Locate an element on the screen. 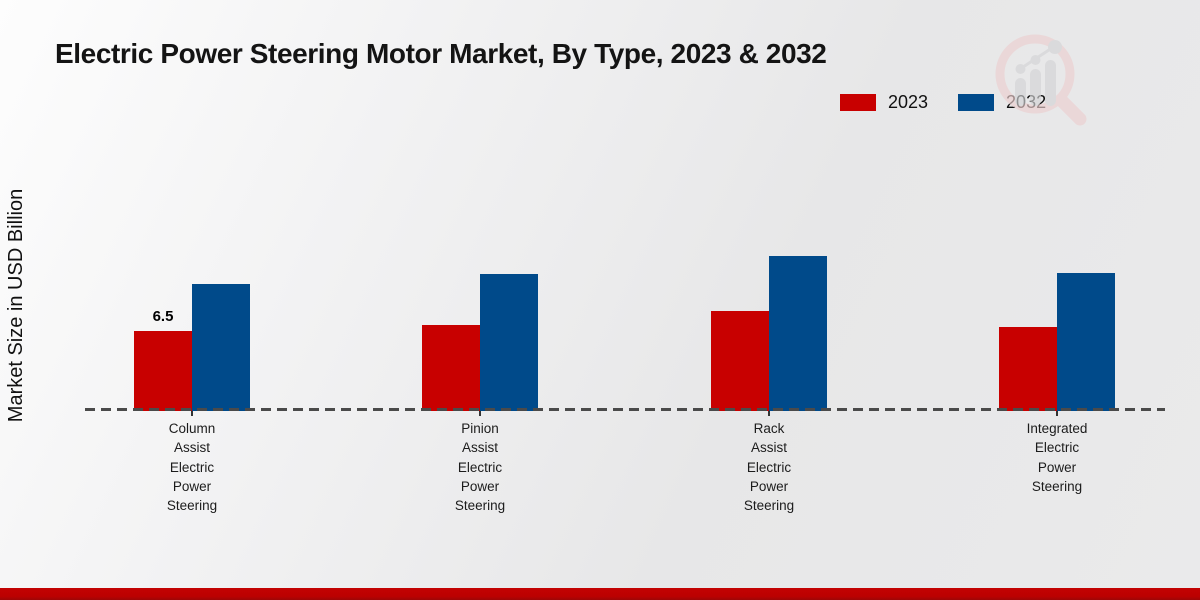 Image resolution: width=1200 pixels, height=600 pixels. legend-swatch-2032 is located at coordinates (976, 102).